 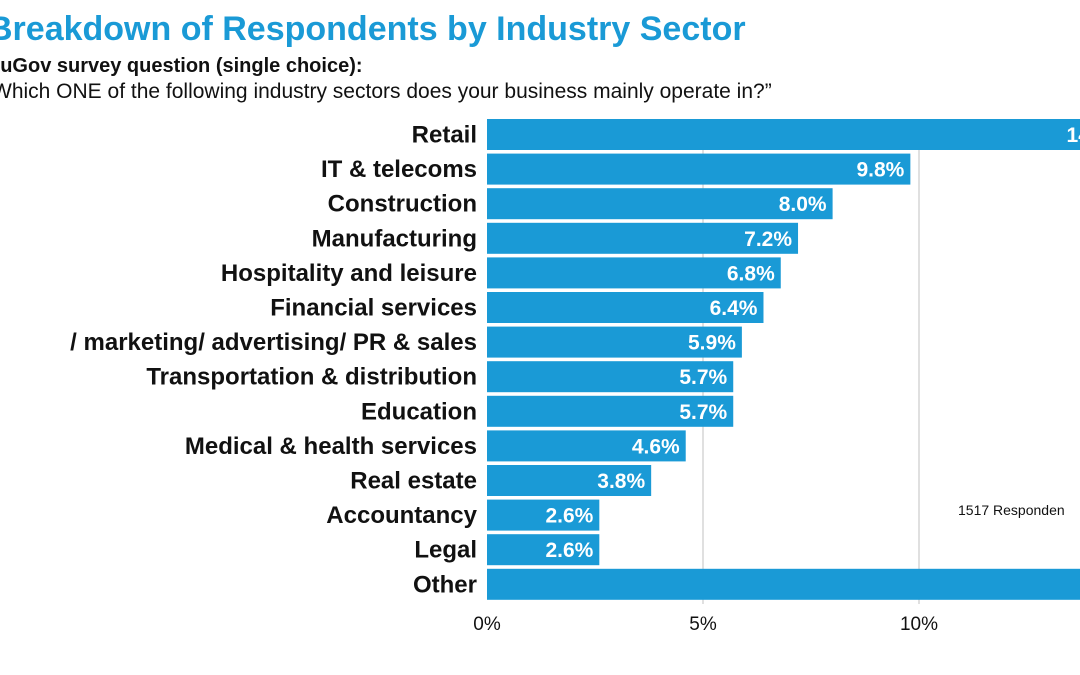 I want to click on data-label: 6.8%, so click(x=751, y=273).